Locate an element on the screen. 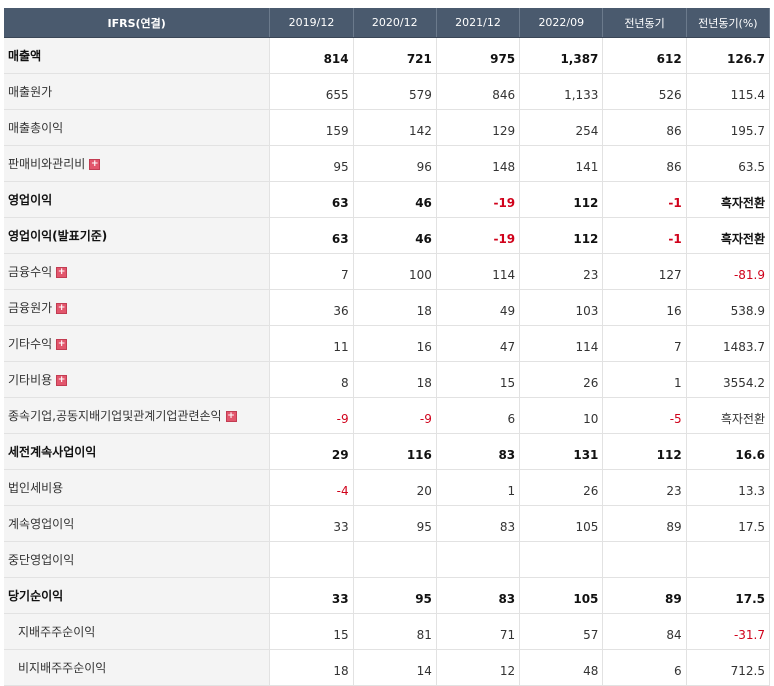 This screenshot has height=686, width=774. row-label-cell: 금융수익 + is located at coordinates (137, 271).